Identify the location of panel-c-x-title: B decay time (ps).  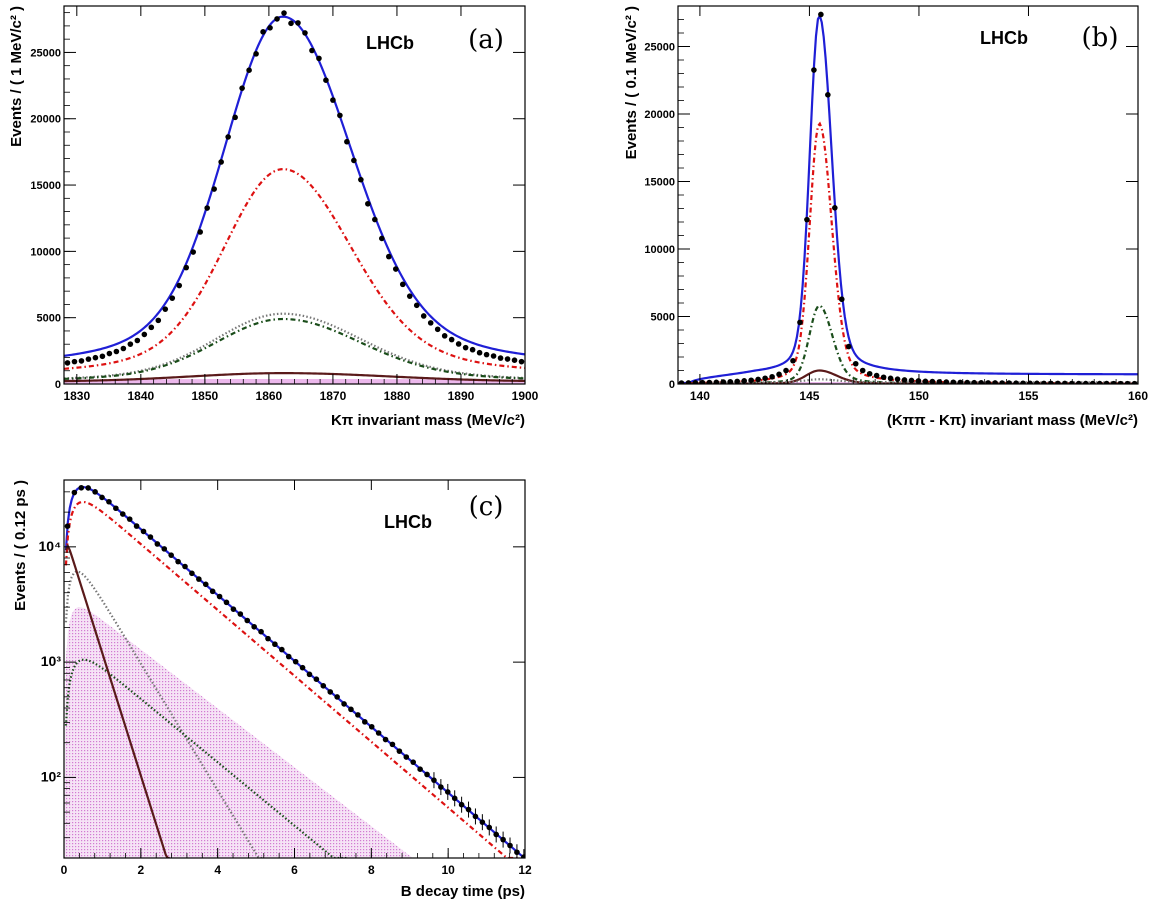
(463, 891).